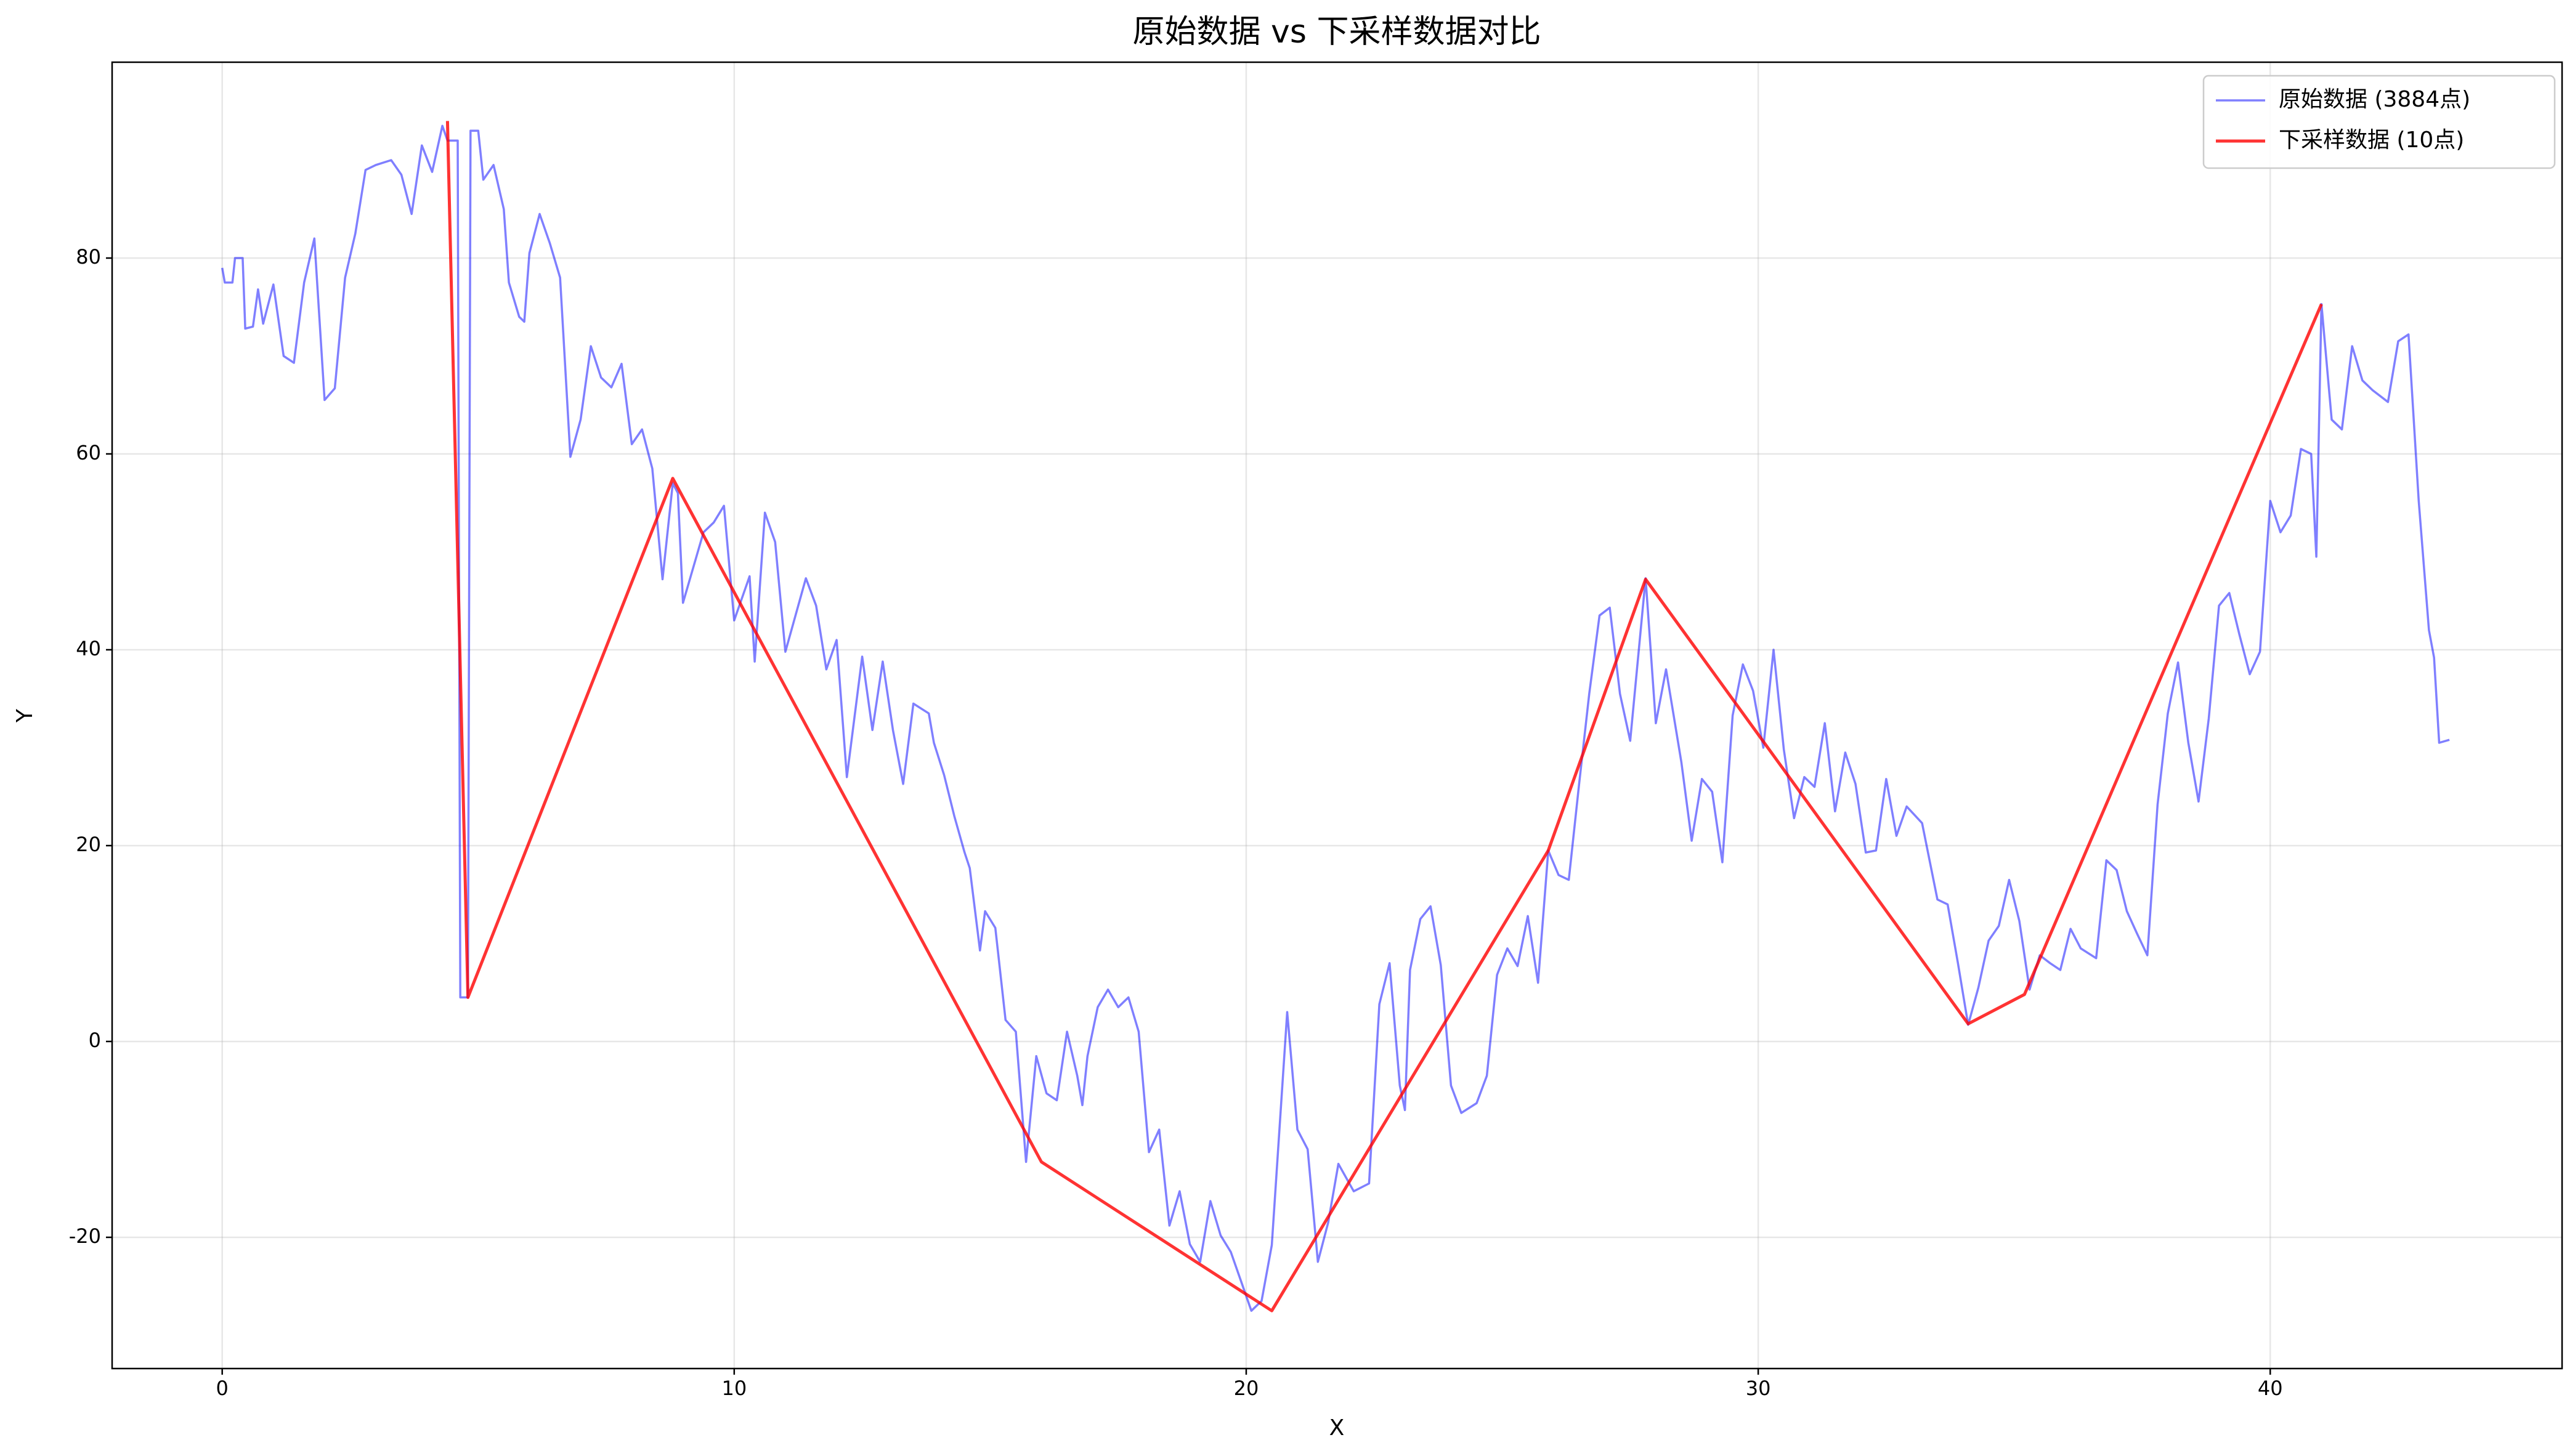  Describe the element at coordinates (222, 1388) in the screenshot. I see `x-tick-label: 0` at that location.